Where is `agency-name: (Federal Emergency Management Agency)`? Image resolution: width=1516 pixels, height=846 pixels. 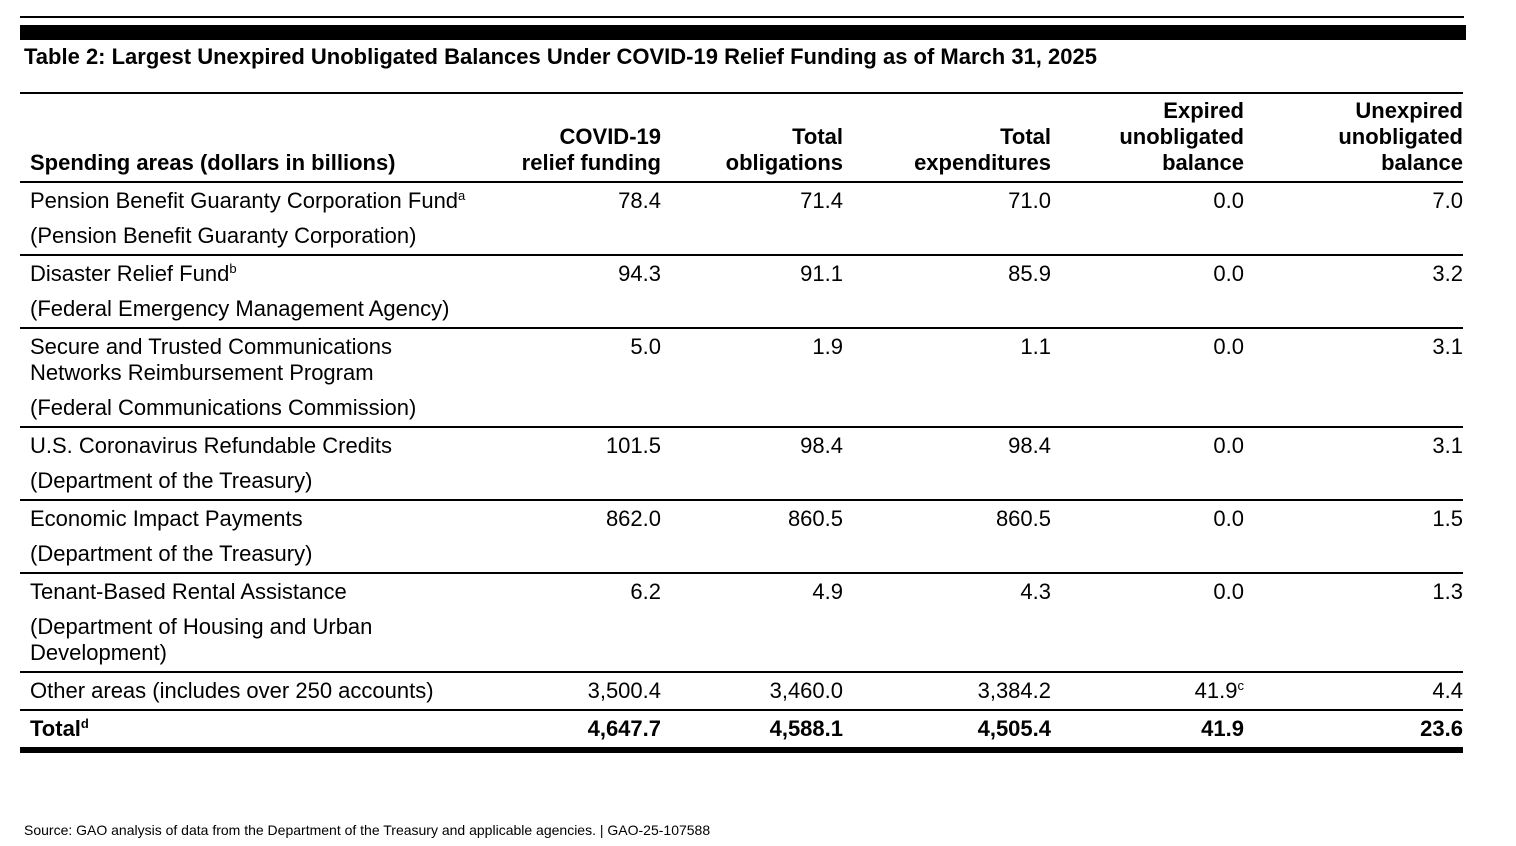
agency-name: (Federal Emergency Management Agency) is located at coordinates (240, 308).